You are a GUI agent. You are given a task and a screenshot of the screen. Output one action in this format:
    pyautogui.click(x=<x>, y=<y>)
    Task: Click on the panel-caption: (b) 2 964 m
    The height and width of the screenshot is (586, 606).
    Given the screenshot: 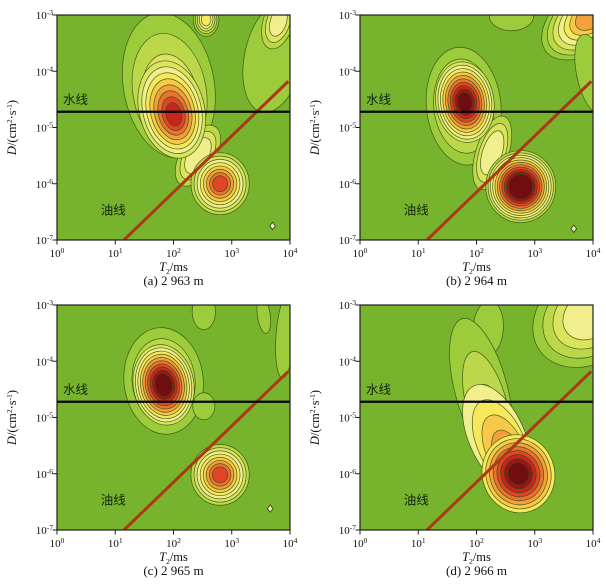 What is the action you would take?
    pyautogui.click(x=476, y=280)
    